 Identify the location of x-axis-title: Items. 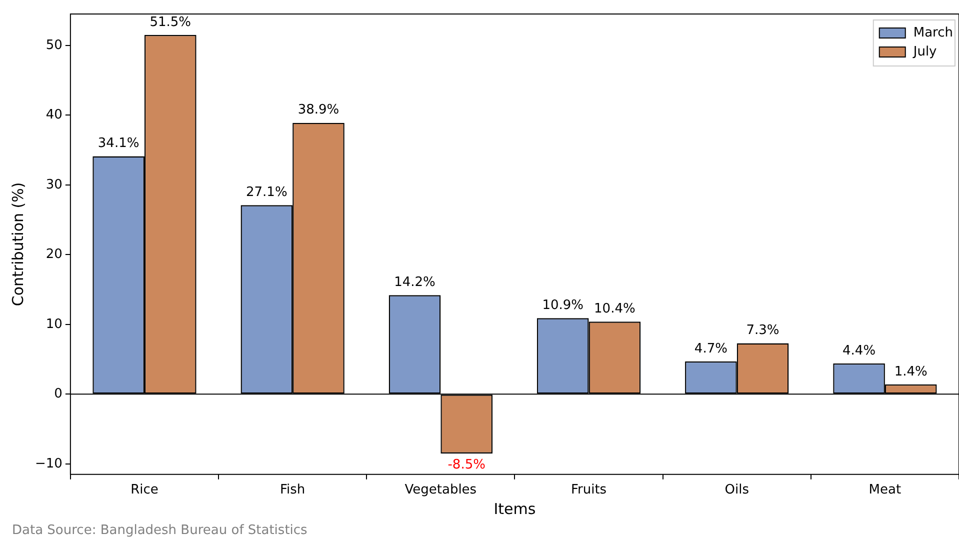
(515, 509).